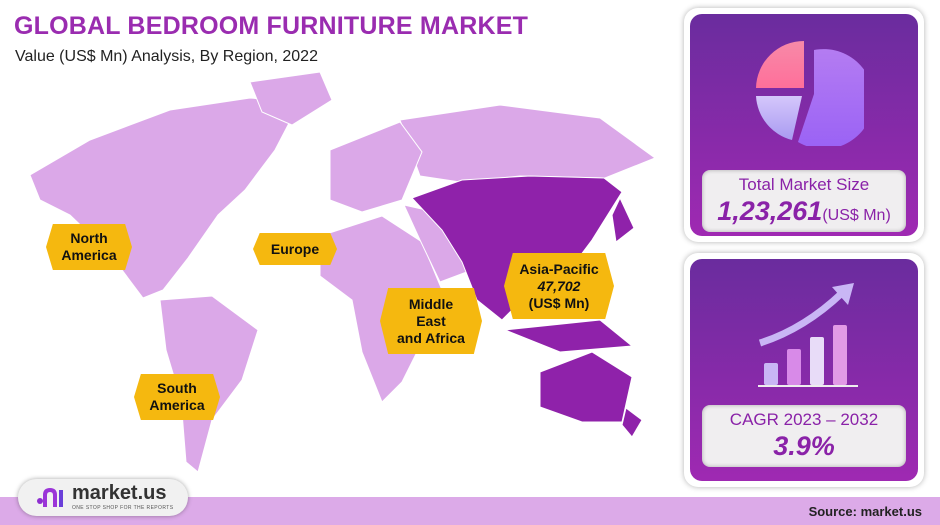  Describe the element at coordinates (559, 302) in the screenshot. I see `label-unit: (US$ Mn)` at that location.